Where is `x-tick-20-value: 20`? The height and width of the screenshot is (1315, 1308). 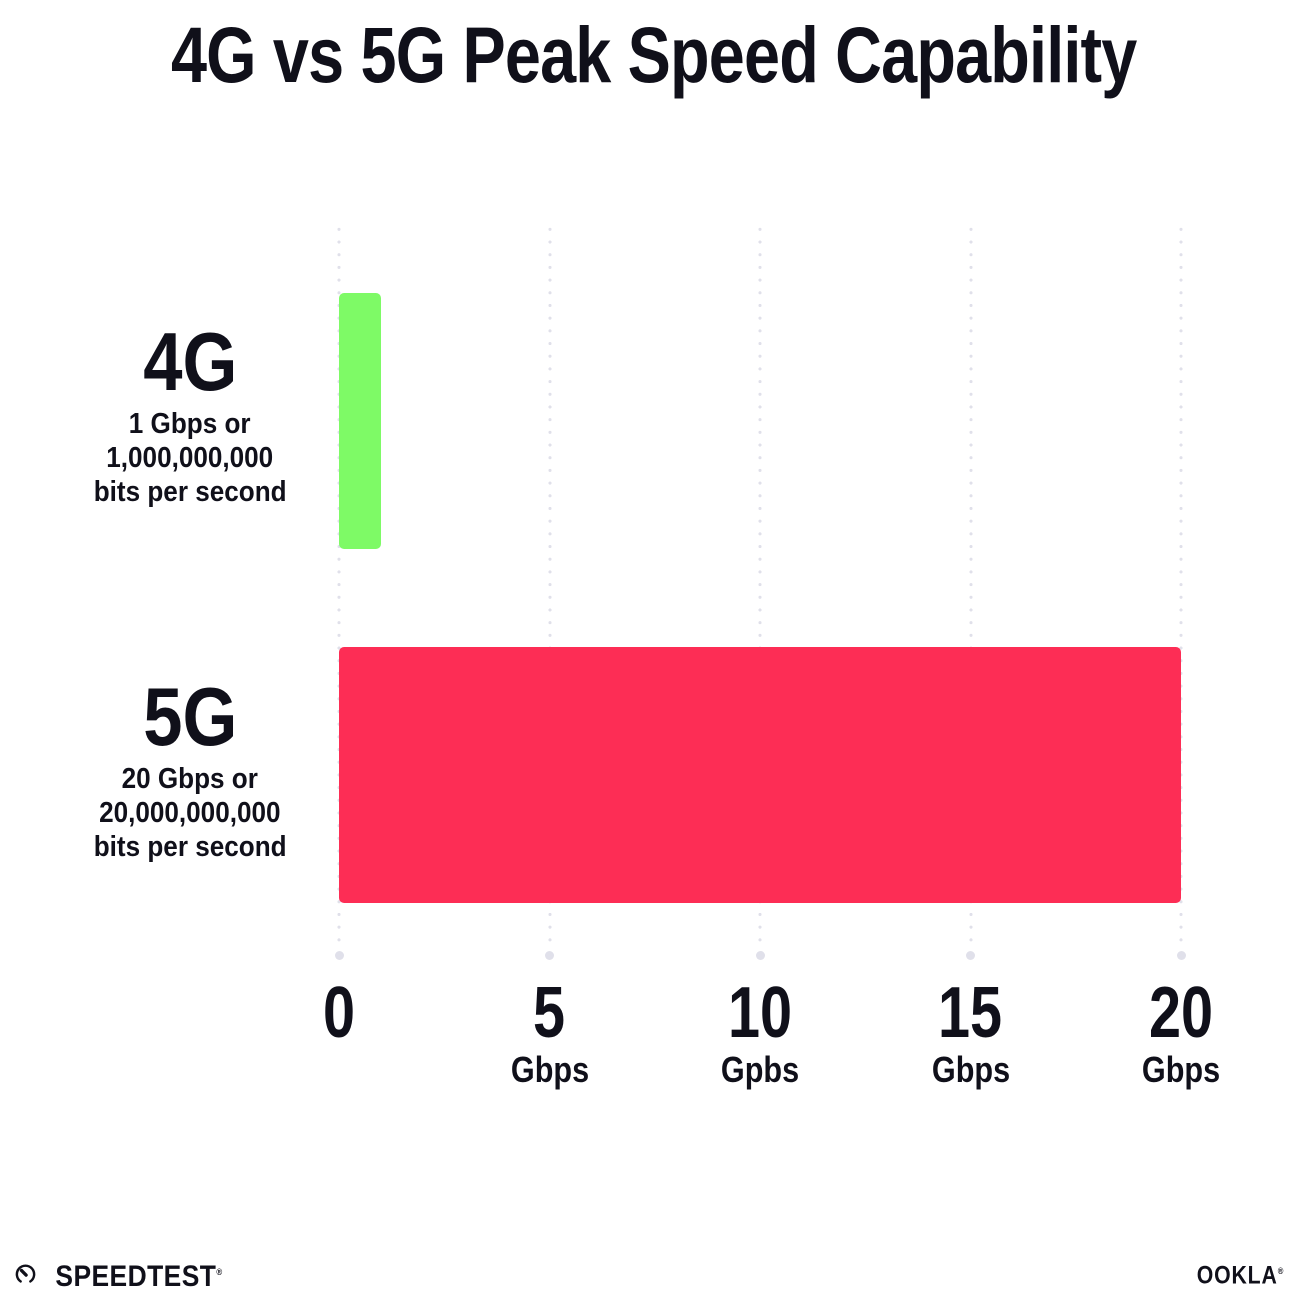 x-tick-20-value: 20 is located at coordinates (1181, 1013).